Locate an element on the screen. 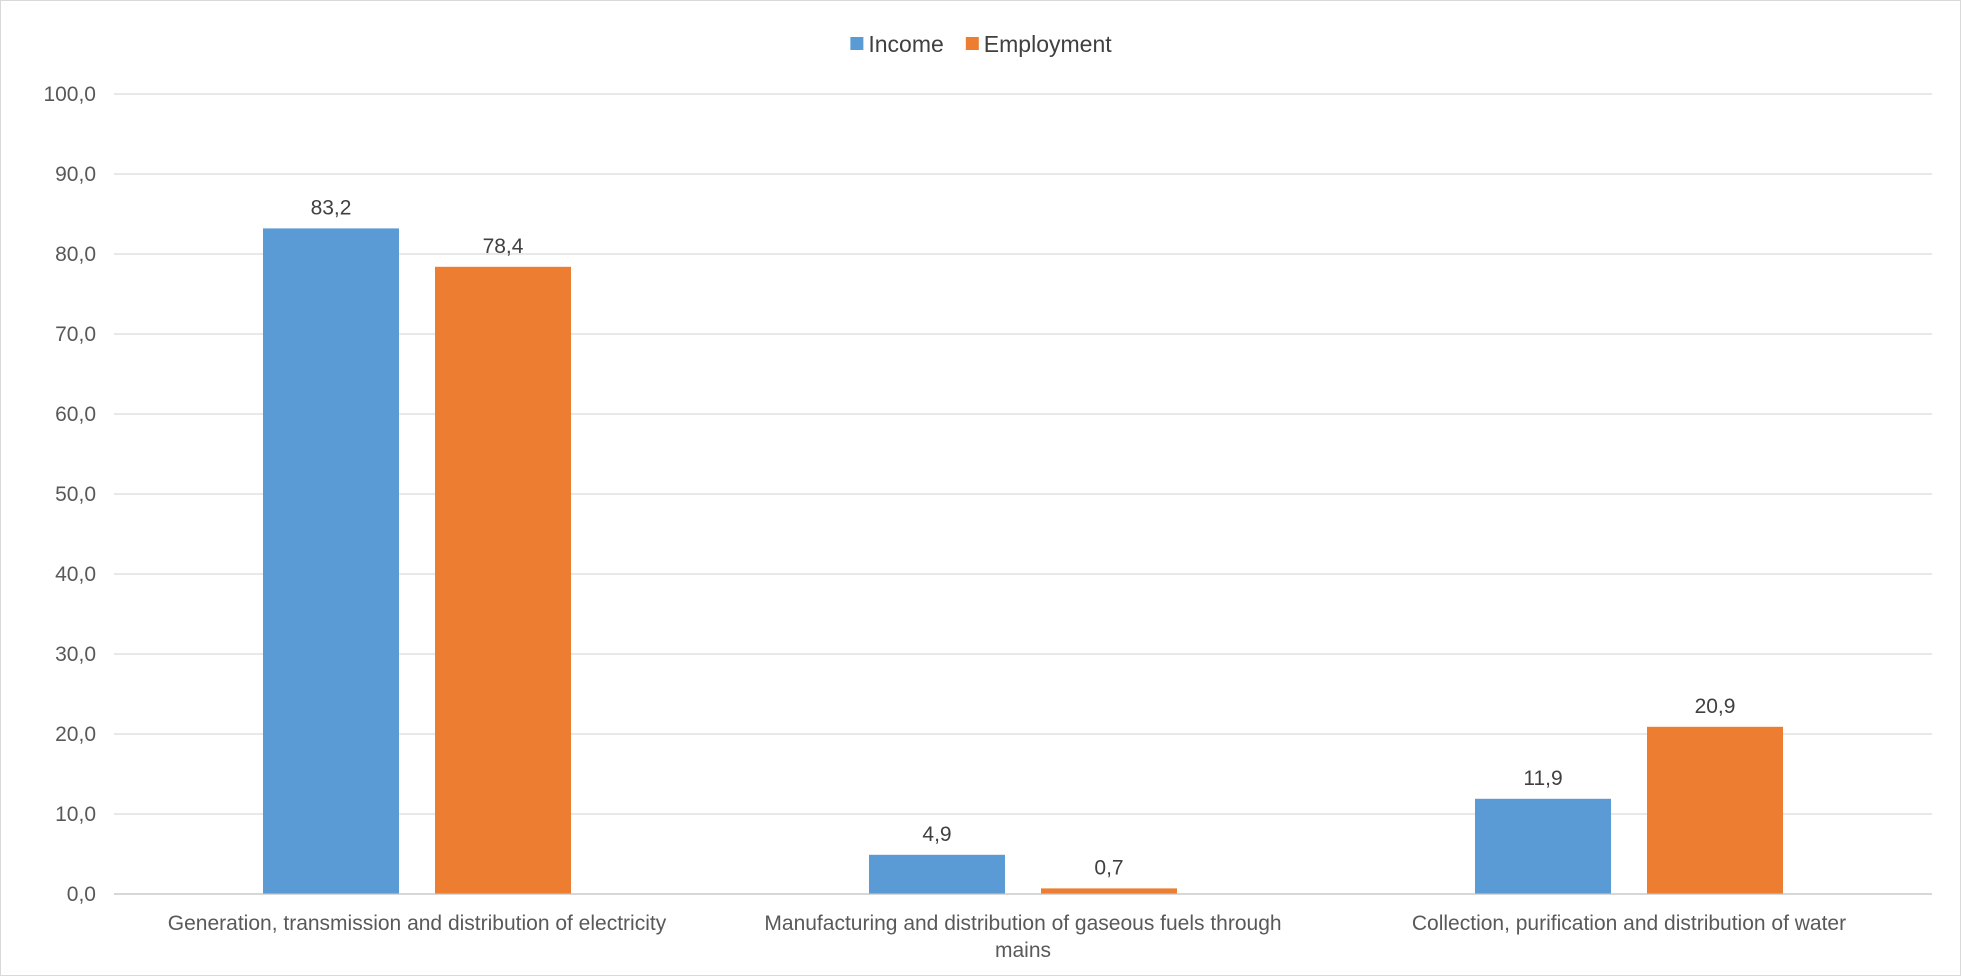 Image resolution: width=1961 pixels, height=977 pixels. data-label-employment-1: 78,4 is located at coordinates (503, 246).